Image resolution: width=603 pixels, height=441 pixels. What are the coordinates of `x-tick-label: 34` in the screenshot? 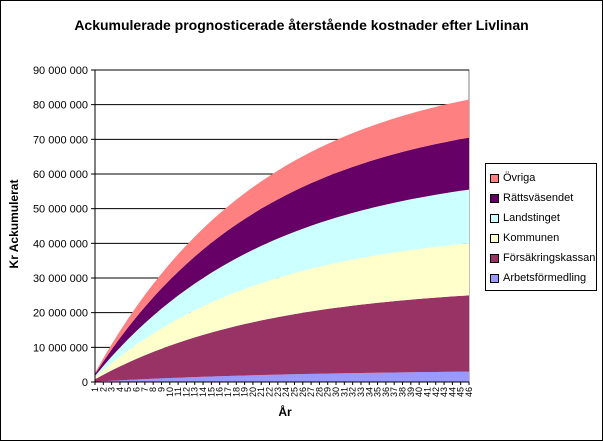 It's located at (369, 392).